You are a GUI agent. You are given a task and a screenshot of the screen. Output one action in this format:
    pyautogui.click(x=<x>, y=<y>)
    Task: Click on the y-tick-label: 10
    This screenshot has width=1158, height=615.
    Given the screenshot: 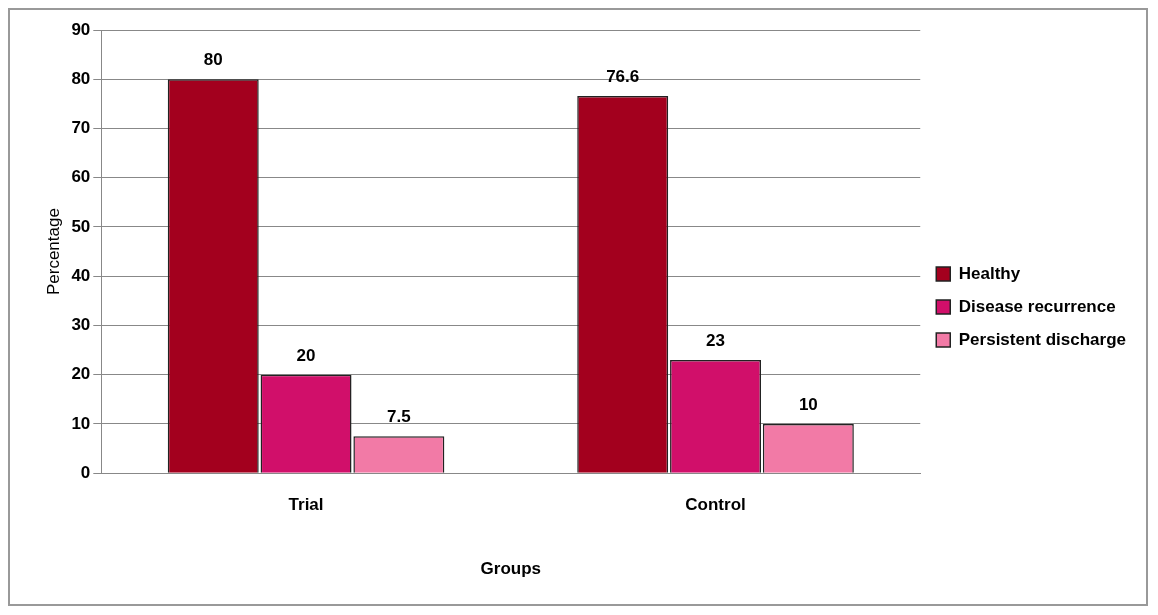 What is the action you would take?
    pyautogui.click(x=81, y=423)
    